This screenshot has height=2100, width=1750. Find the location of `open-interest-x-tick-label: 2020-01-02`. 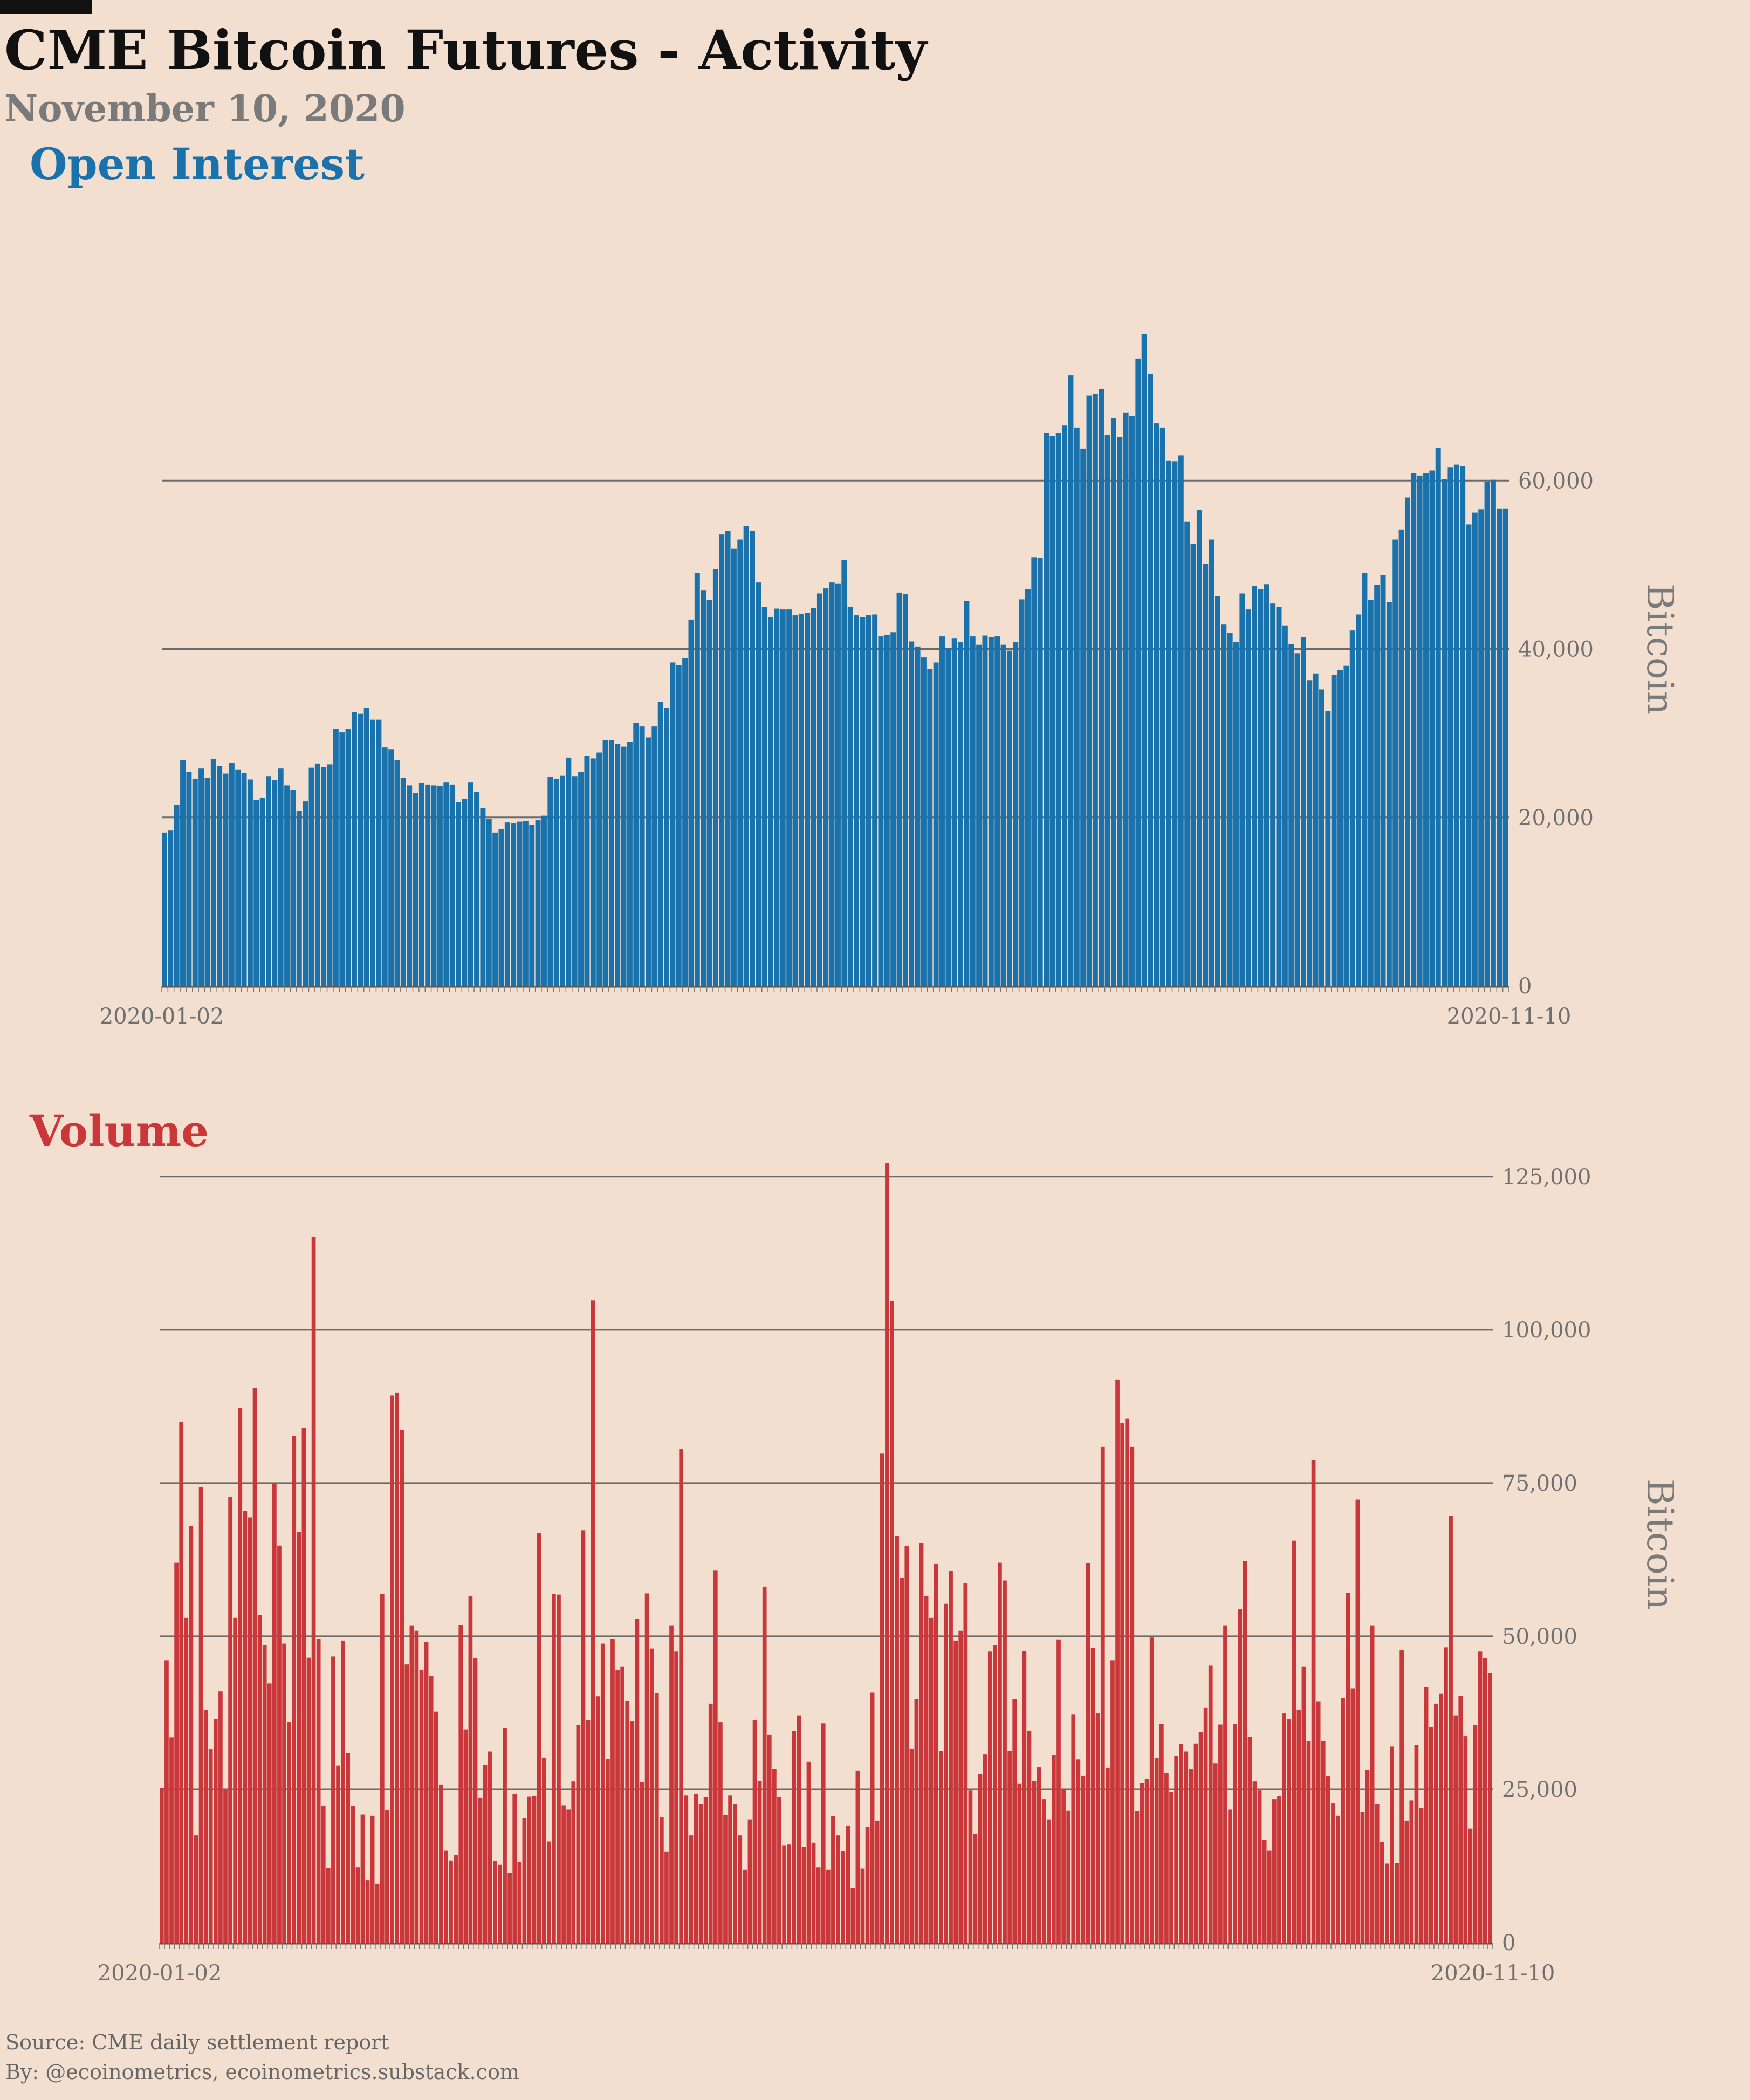

open-interest-x-tick-label: 2020-01-02 is located at coordinates (162, 1017).